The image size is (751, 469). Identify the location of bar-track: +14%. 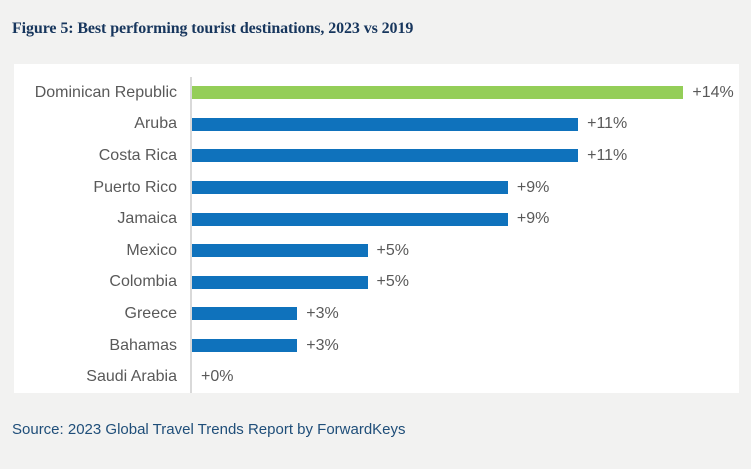
(464, 93).